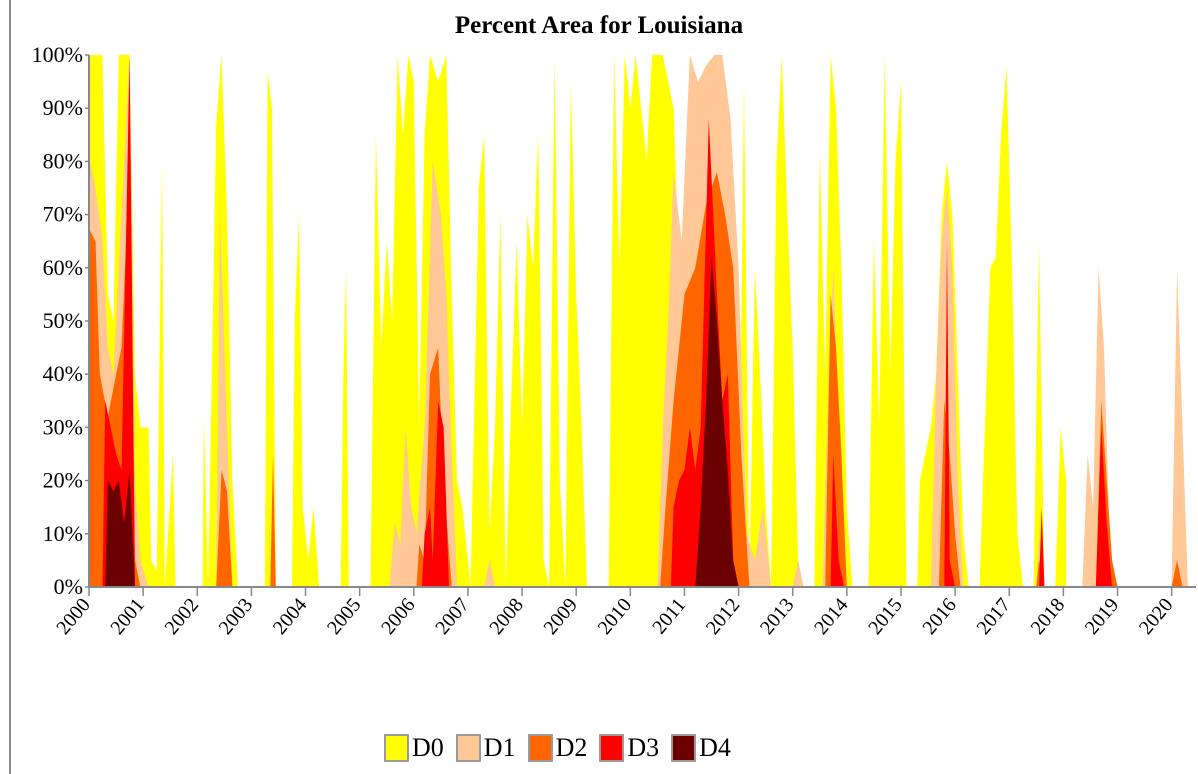  What do you see at coordinates (723, 616) in the screenshot?
I see `x-tick-label: 2012` at bounding box center [723, 616].